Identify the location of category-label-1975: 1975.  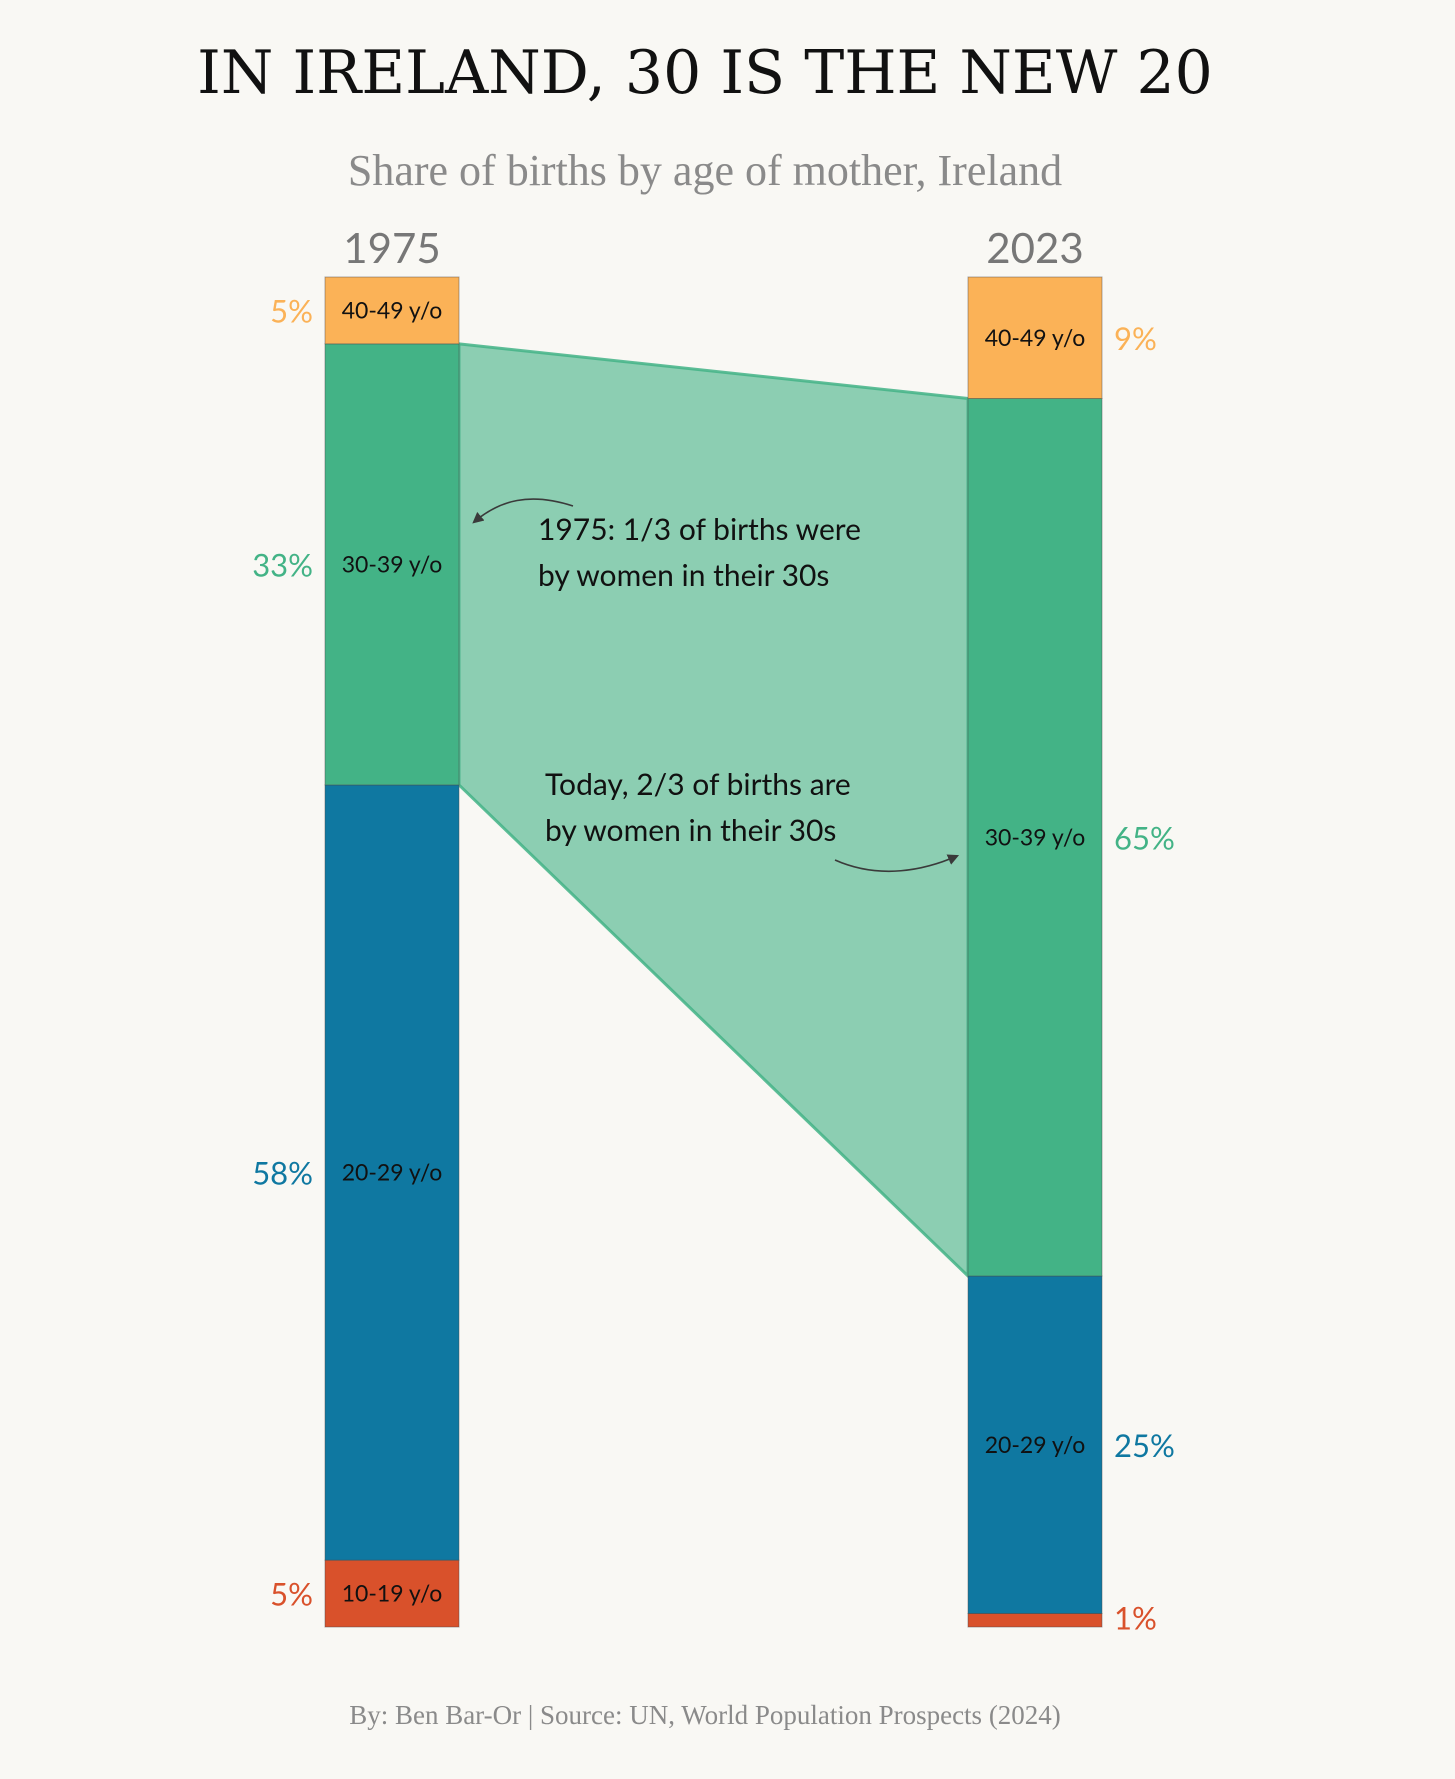
(391, 247).